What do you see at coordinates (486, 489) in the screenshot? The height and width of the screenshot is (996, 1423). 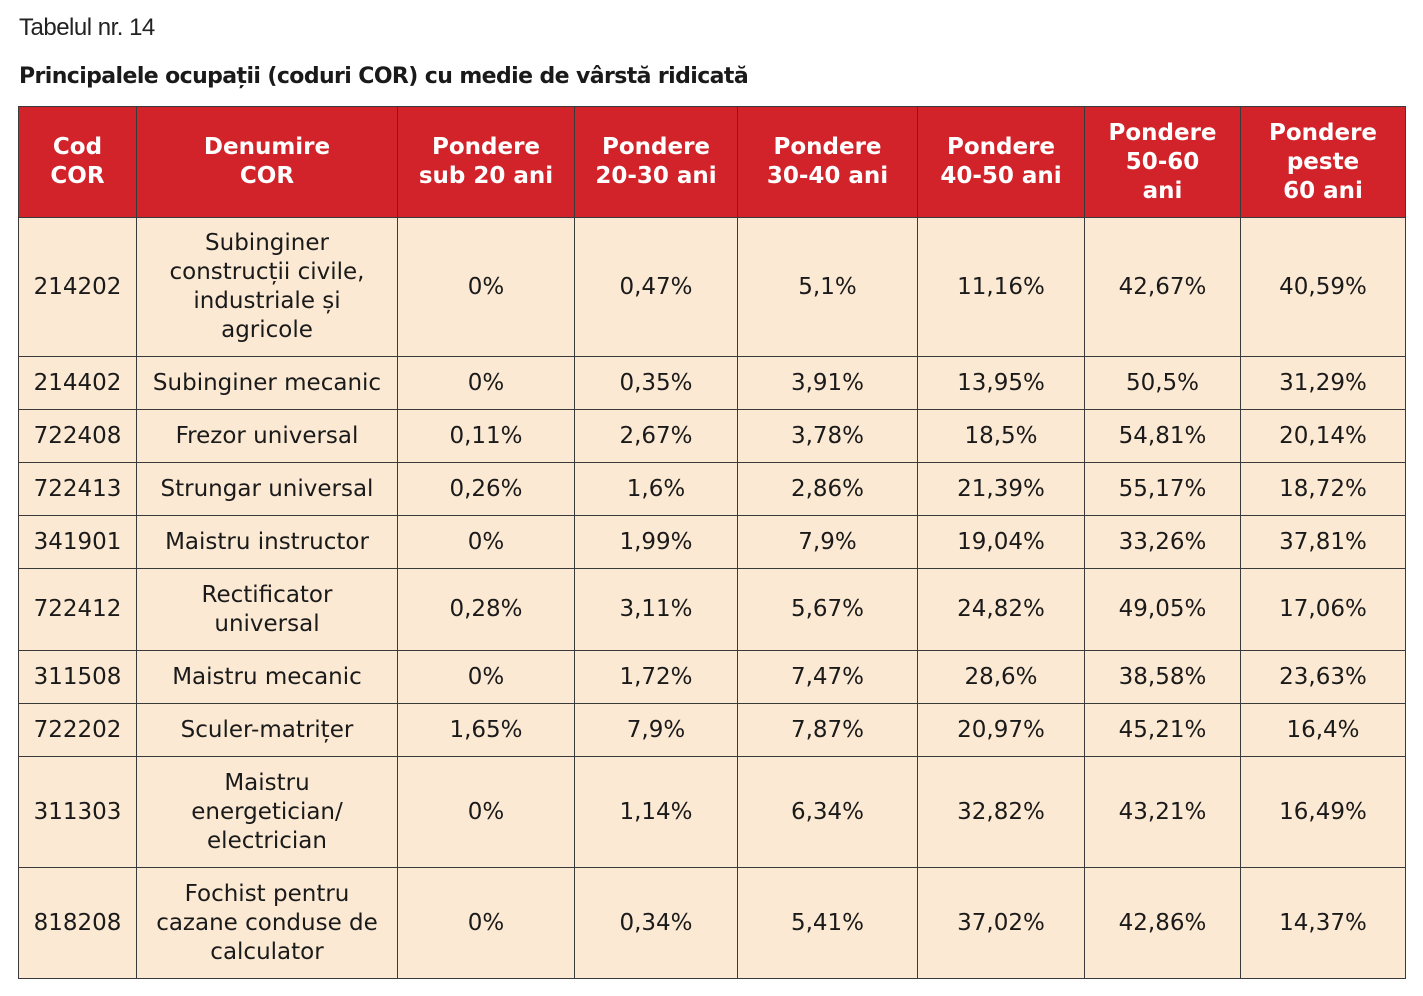 I see `cell-pondere-sub-20: 0,26%` at bounding box center [486, 489].